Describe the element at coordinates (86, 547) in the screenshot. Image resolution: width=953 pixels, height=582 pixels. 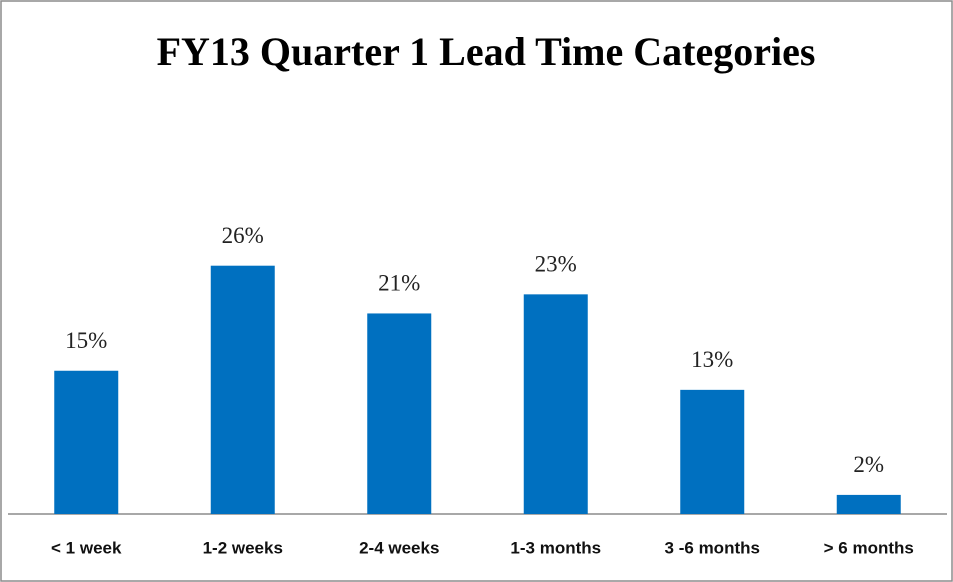
I see `x-tick-label: < 1 week` at that location.